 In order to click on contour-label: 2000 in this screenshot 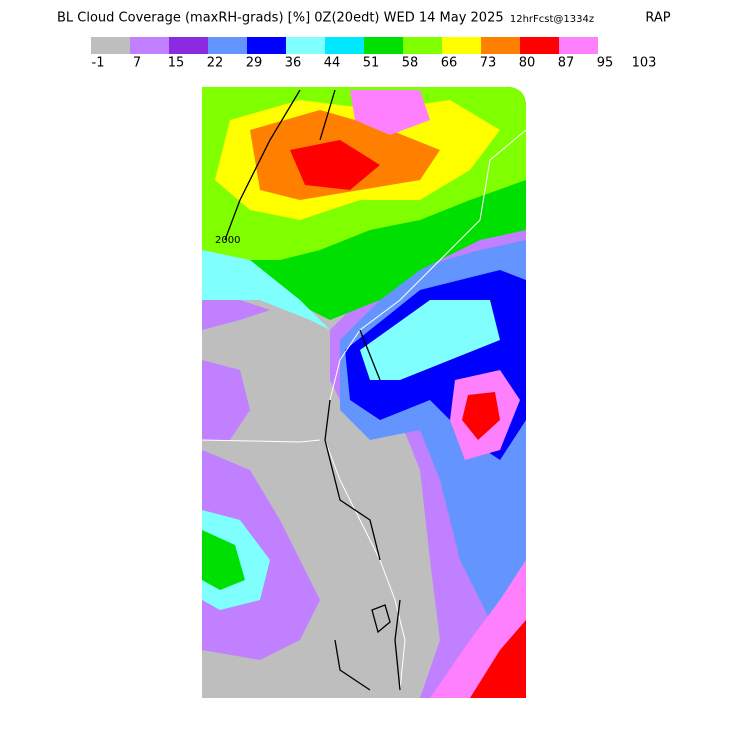, I will do `click(227, 240)`.